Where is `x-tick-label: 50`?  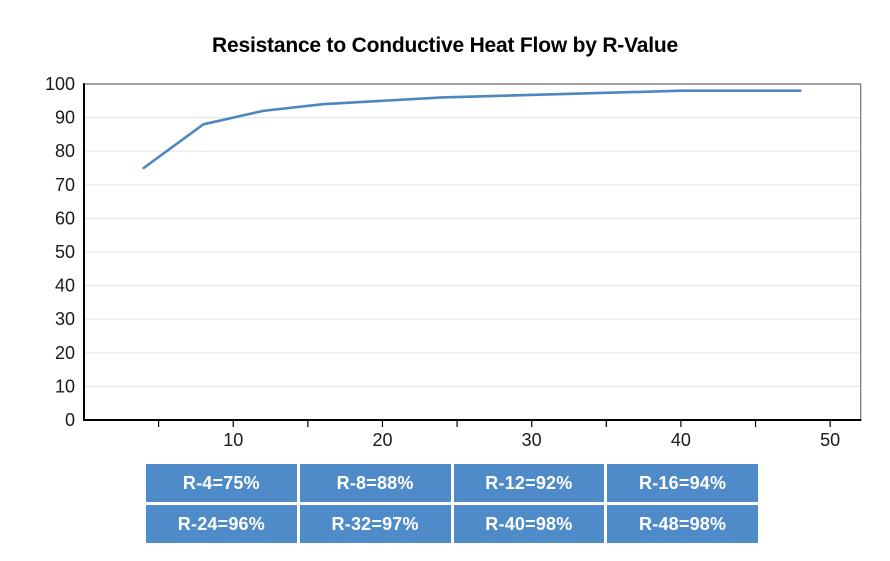 x-tick-label: 50 is located at coordinates (830, 440).